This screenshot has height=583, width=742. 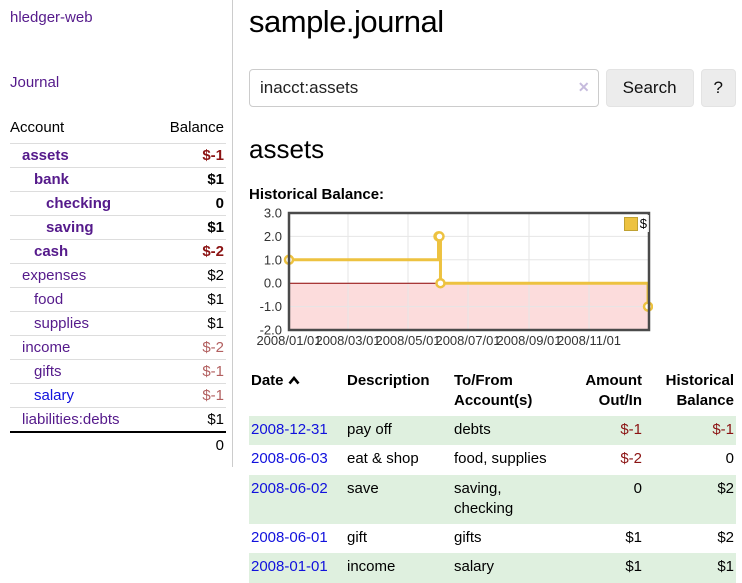 I want to click on account-row: gifts $-1, so click(x=118, y=371).